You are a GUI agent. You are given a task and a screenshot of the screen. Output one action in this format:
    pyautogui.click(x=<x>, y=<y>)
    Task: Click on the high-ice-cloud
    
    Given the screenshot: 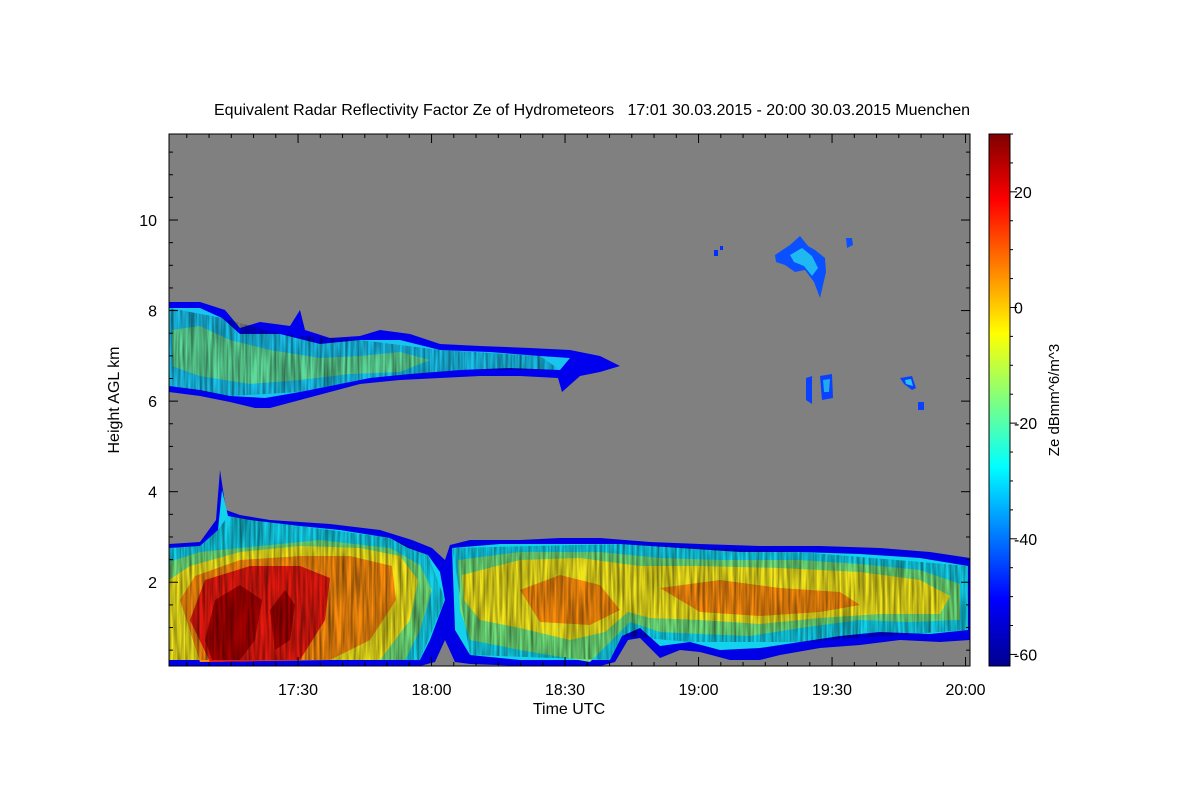 What is the action you would take?
    pyautogui.click(x=800, y=267)
    